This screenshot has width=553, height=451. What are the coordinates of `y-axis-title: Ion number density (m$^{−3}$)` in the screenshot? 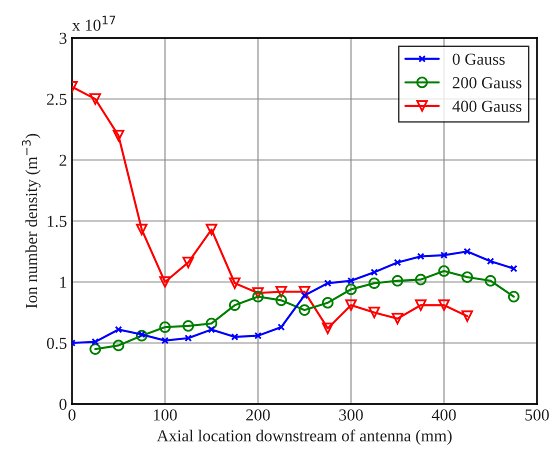 It's located at (31, 221).